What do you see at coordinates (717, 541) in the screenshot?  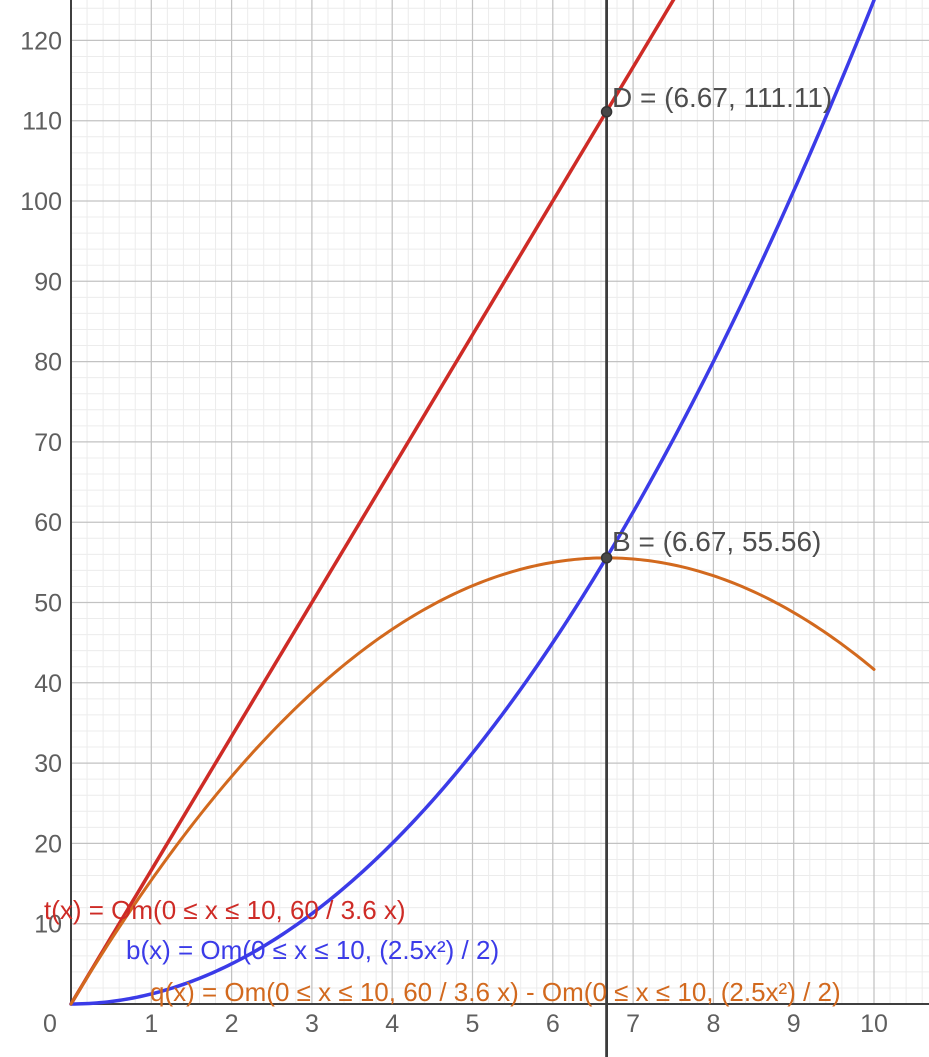 I see `point-label-B: B = (6.67, 55.56)` at bounding box center [717, 541].